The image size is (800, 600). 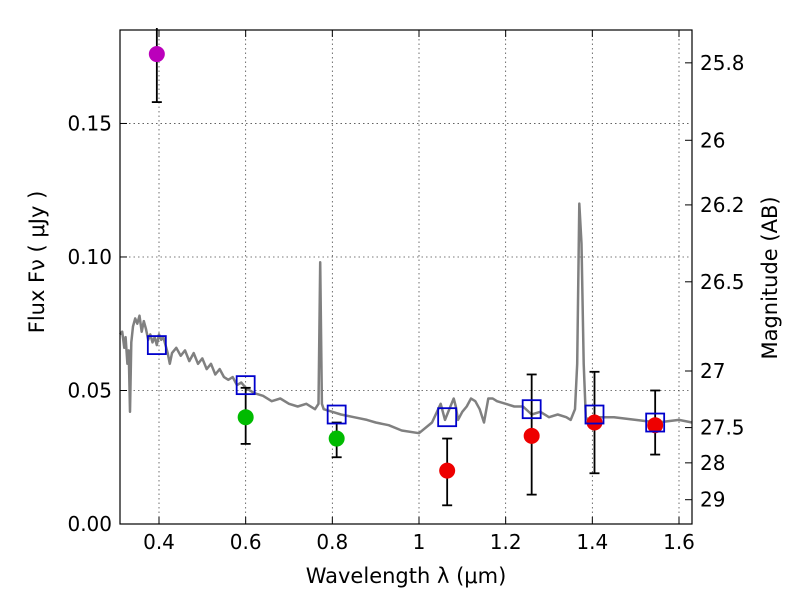 I want to click on y-tick-label: 0.15, so click(x=89, y=123).